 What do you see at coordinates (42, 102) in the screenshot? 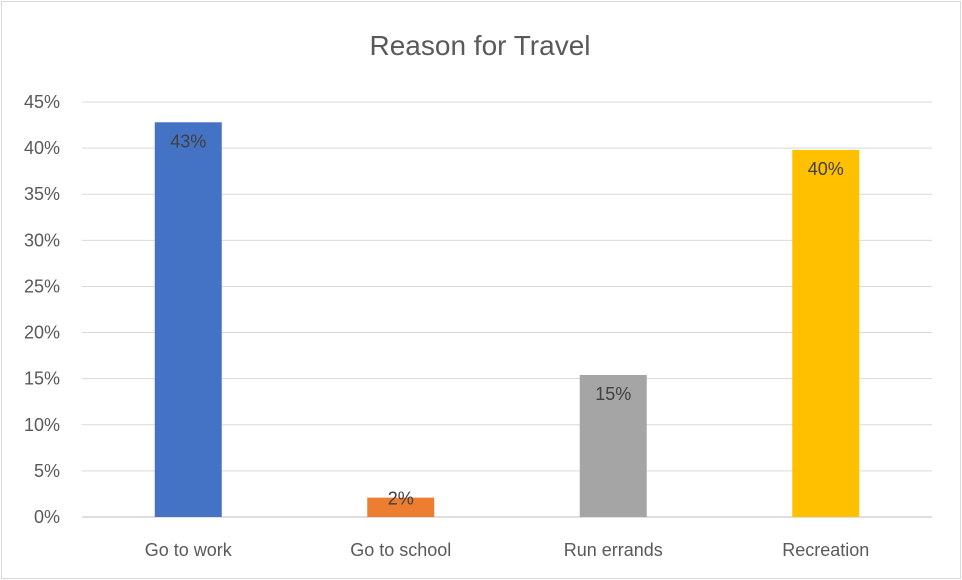
I see `y-tick-label: 45%` at bounding box center [42, 102].